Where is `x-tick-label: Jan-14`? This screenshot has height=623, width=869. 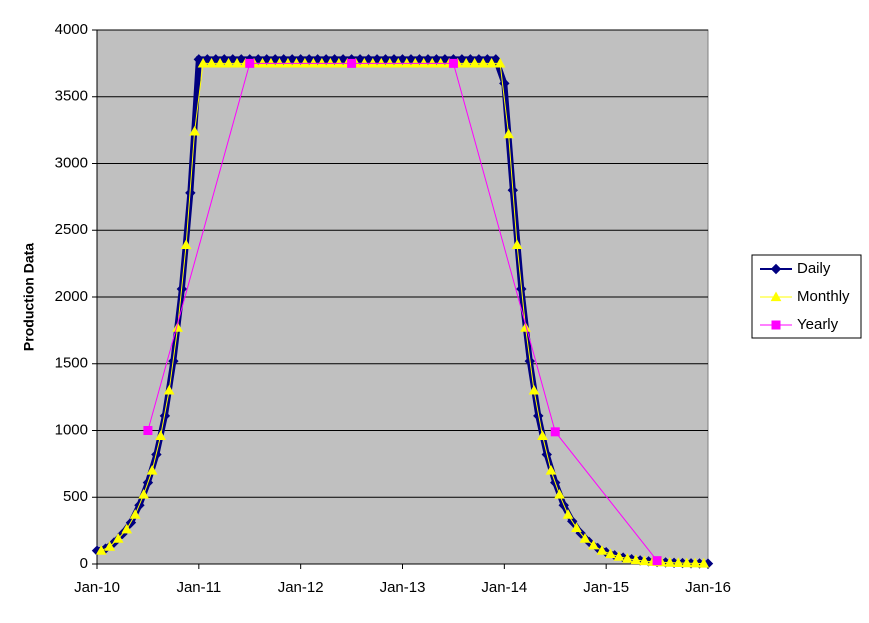 x-tick-label: Jan-14 is located at coordinates (504, 587).